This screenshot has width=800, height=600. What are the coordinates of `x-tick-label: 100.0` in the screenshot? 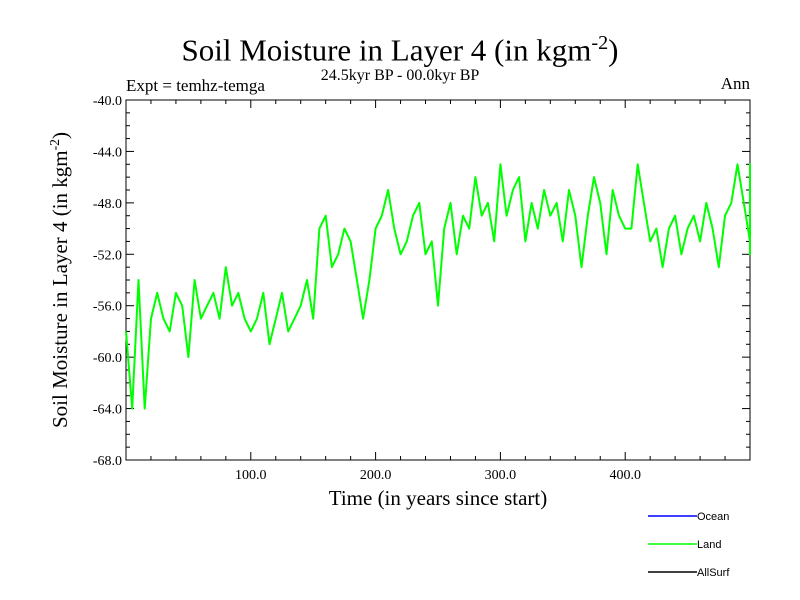 It's located at (251, 475).